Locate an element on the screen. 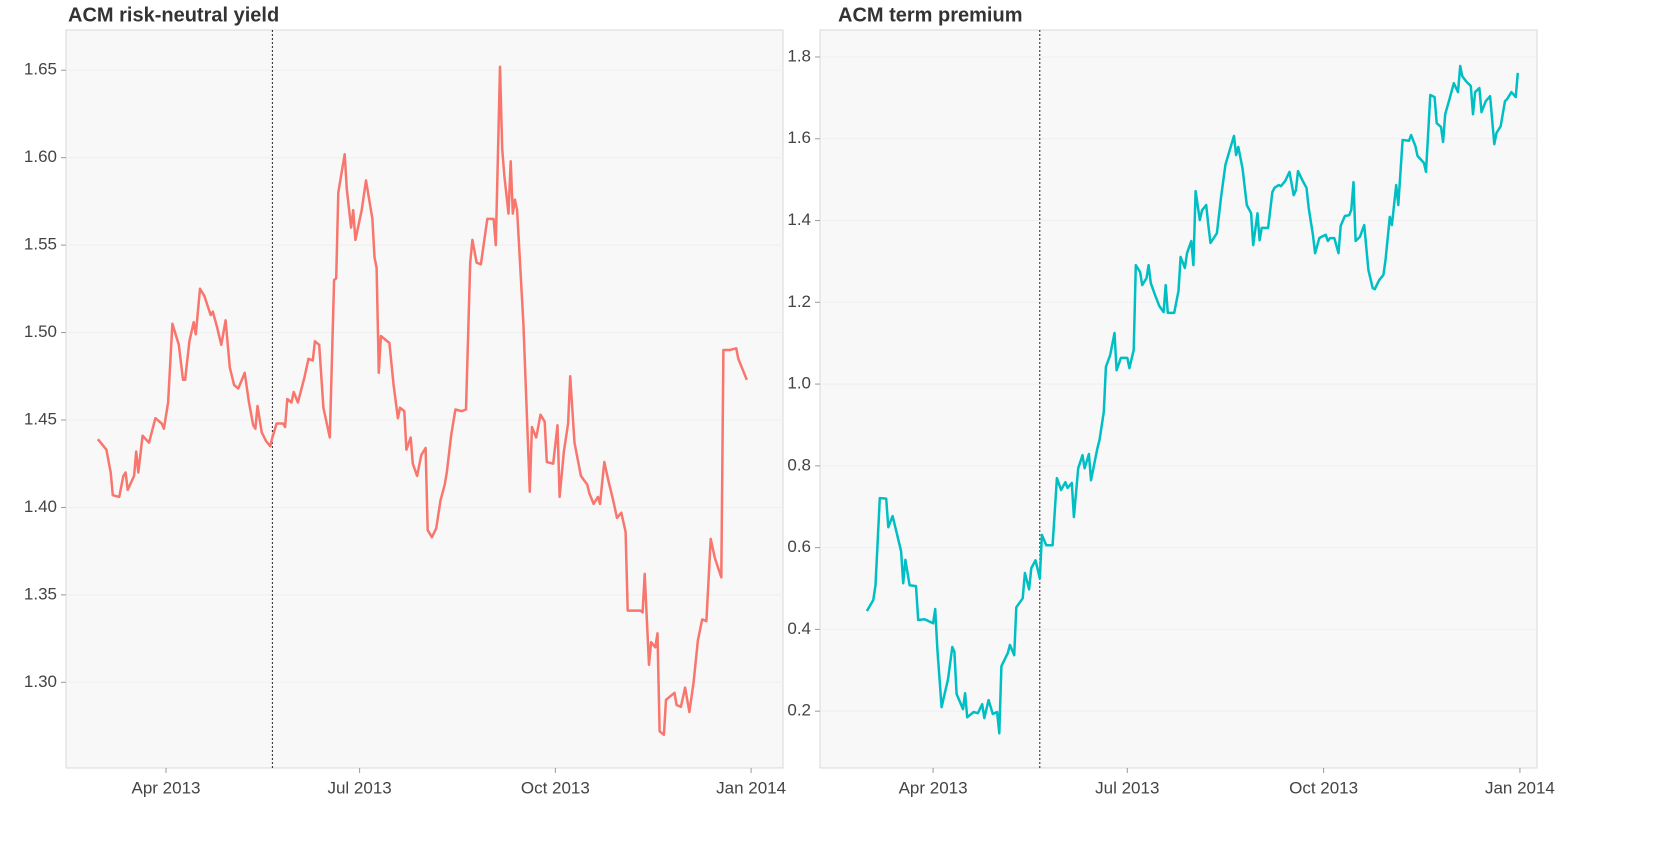 This screenshot has height=859, width=1671. y-tick-label: 1.6 is located at coordinates (799, 137).